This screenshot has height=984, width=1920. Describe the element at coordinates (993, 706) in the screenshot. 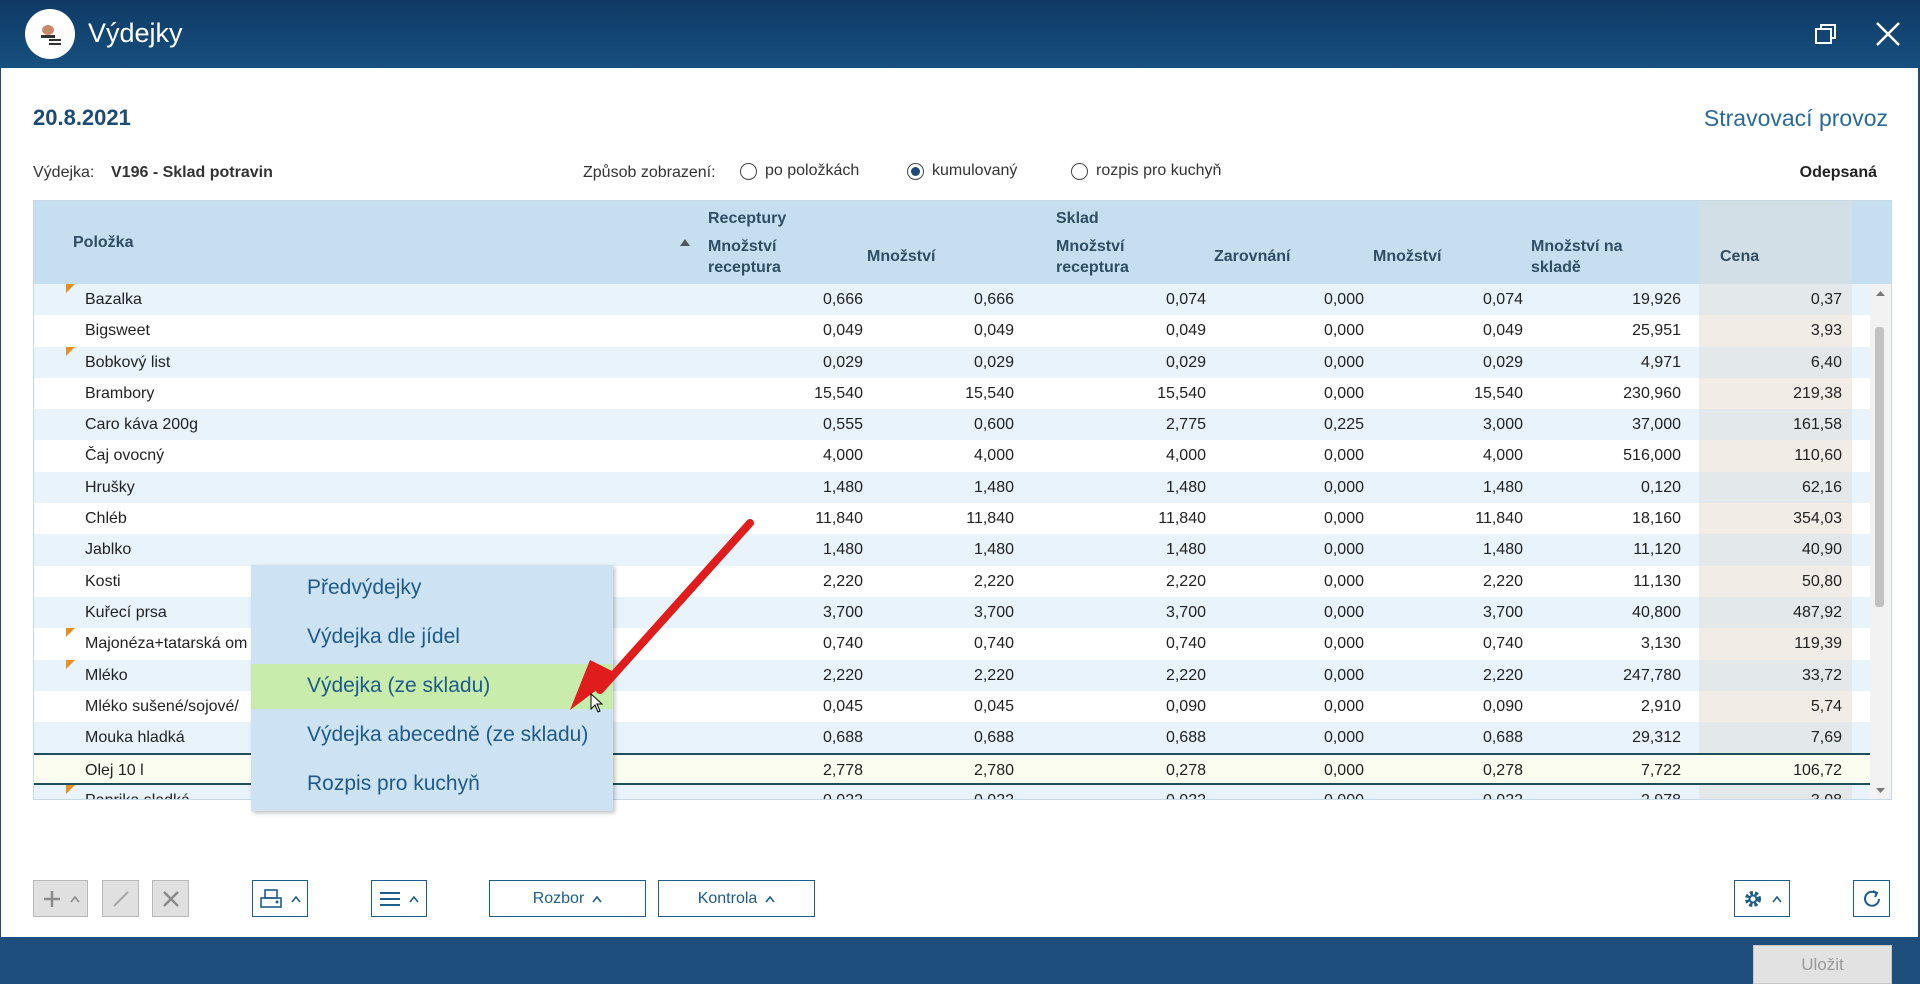

I see `row-cell-value: 0,045` at that location.